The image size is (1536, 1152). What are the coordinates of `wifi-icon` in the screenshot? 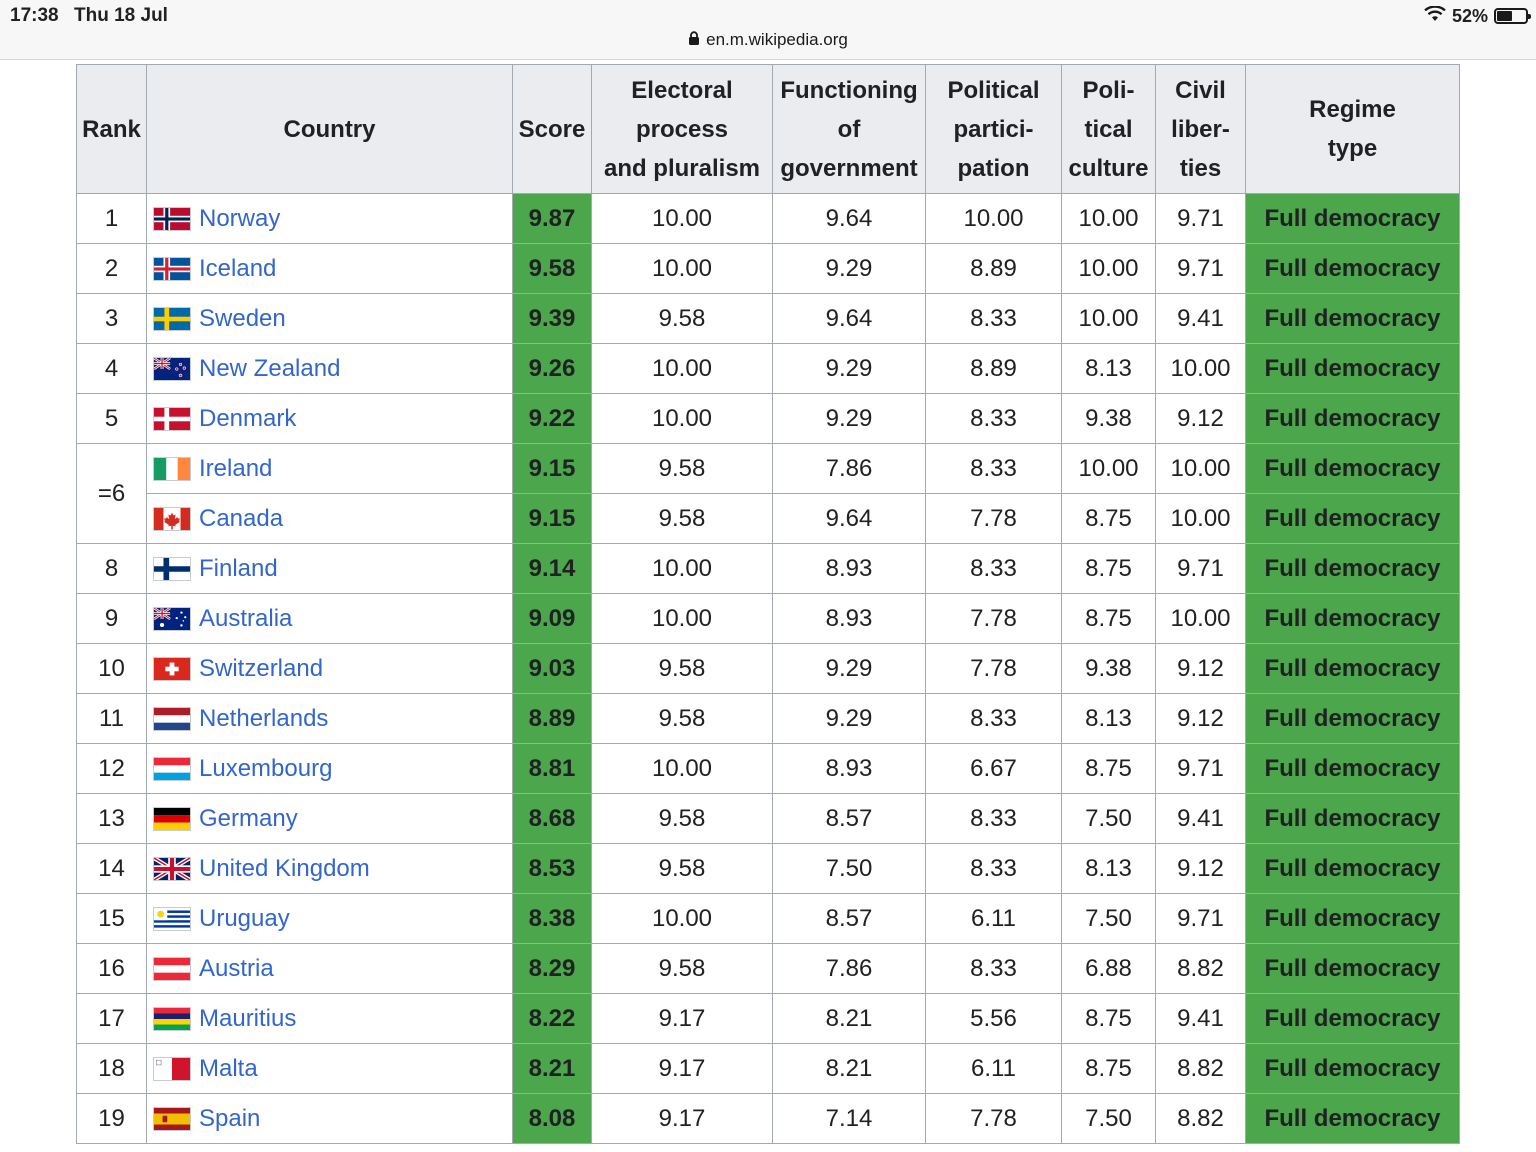 It's located at (1435, 15).